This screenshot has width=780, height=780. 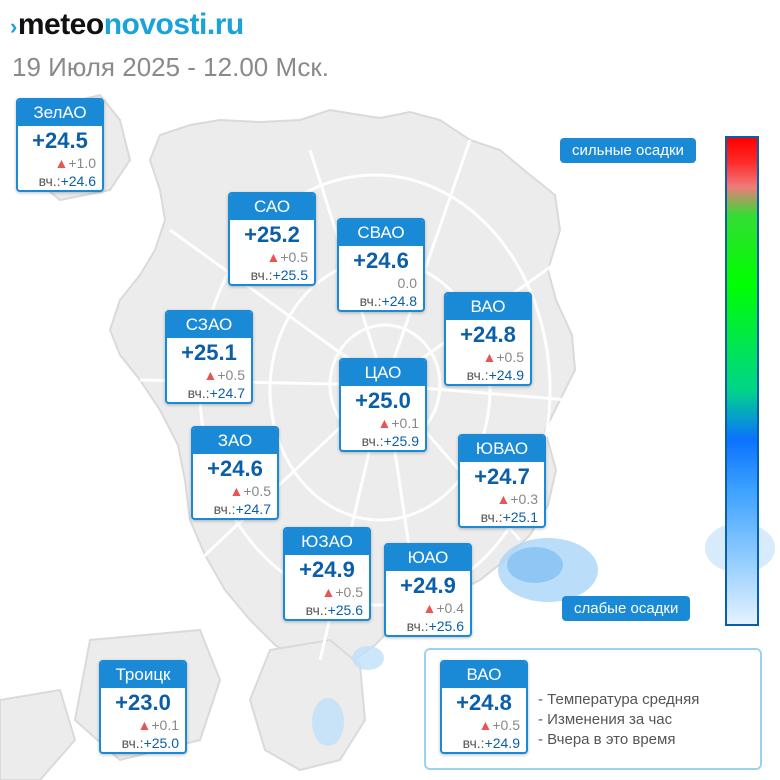 I want to click on hourly-change-value: 0.0, so click(x=407, y=283).